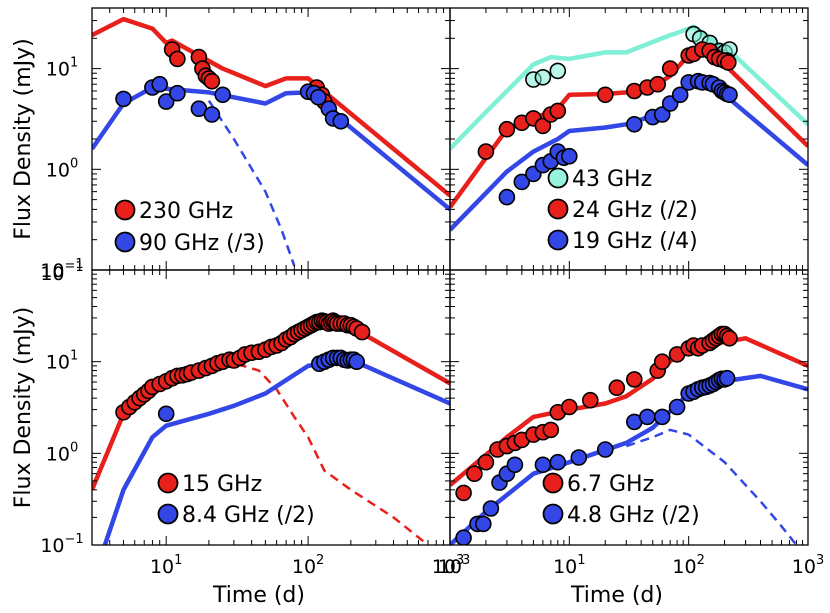  Describe the element at coordinates (222, 484) in the screenshot. I see `legend-label: 15 GHz` at that location.